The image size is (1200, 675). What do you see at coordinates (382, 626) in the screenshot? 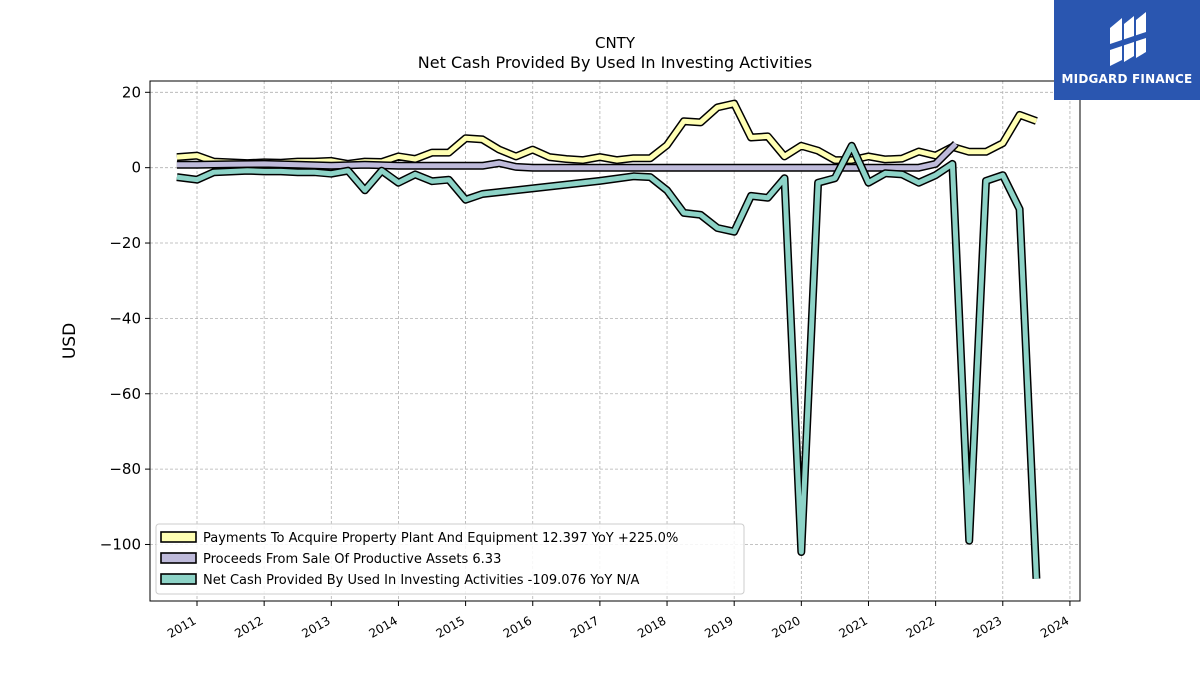
I see `x-tick-label: 2014` at bounding box center [382, 626].